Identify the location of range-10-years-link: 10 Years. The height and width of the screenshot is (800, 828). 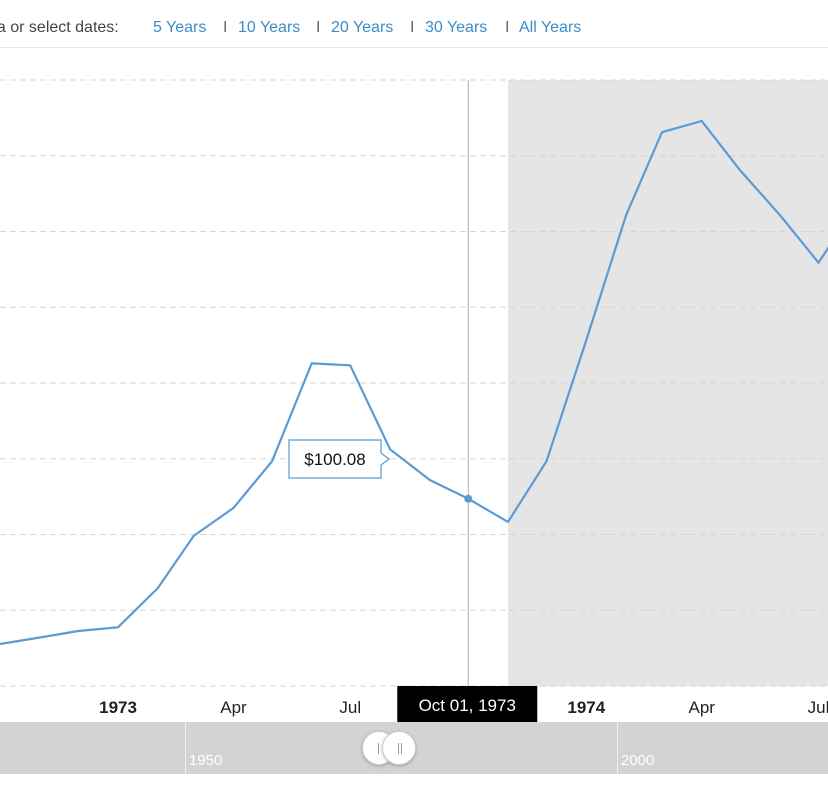
(269, 27).